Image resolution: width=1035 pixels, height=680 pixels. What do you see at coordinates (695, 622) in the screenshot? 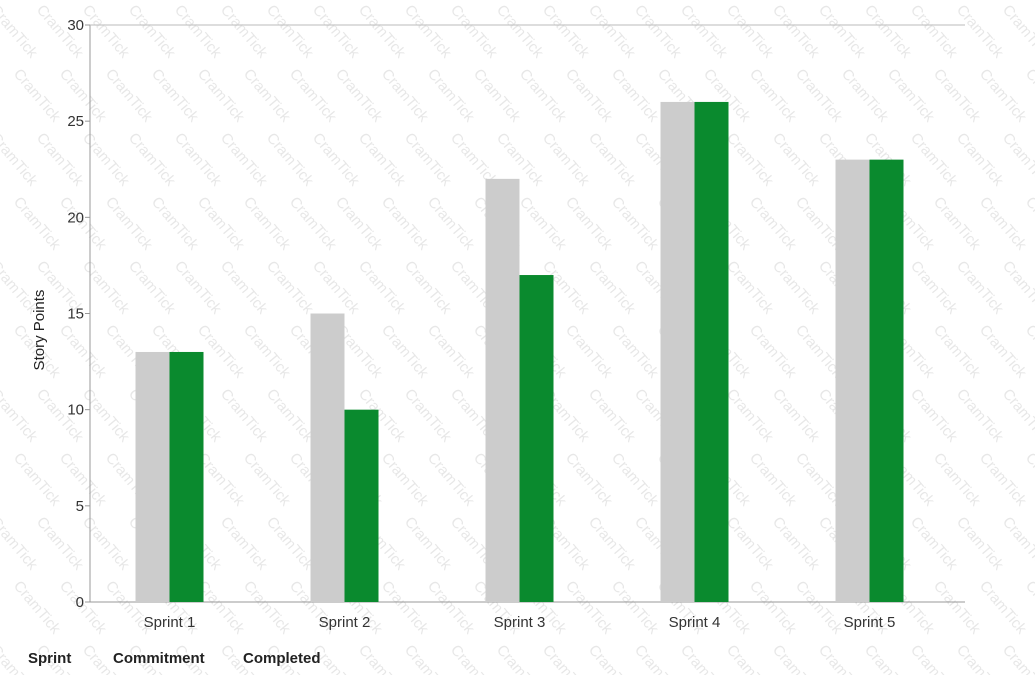
I see `x-tick-label: Sprint 4` at bounding box center [695, 622].